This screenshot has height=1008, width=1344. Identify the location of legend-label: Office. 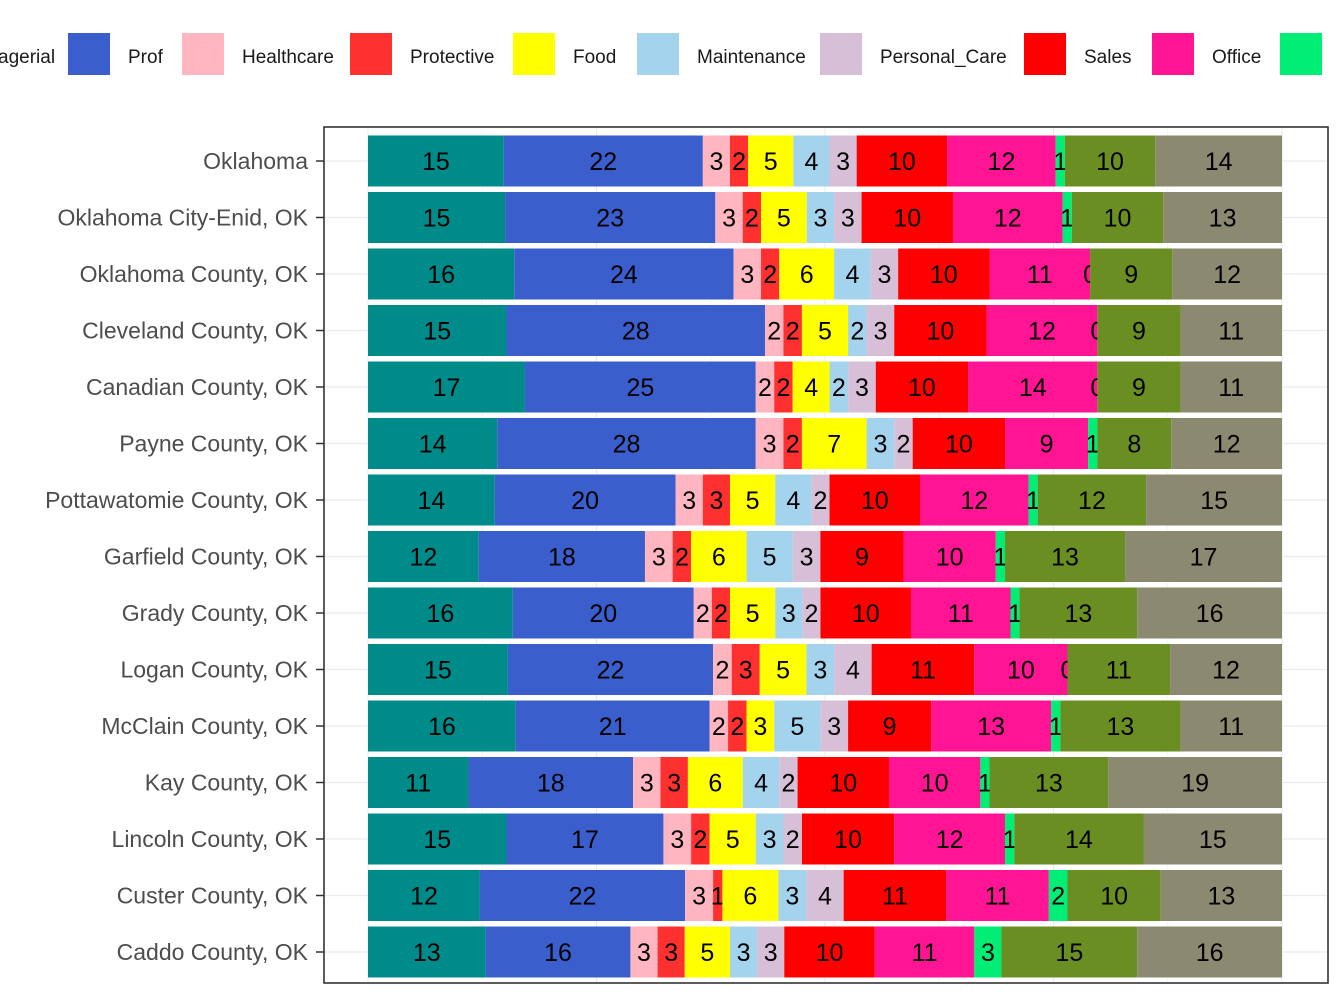
(1236, 57).